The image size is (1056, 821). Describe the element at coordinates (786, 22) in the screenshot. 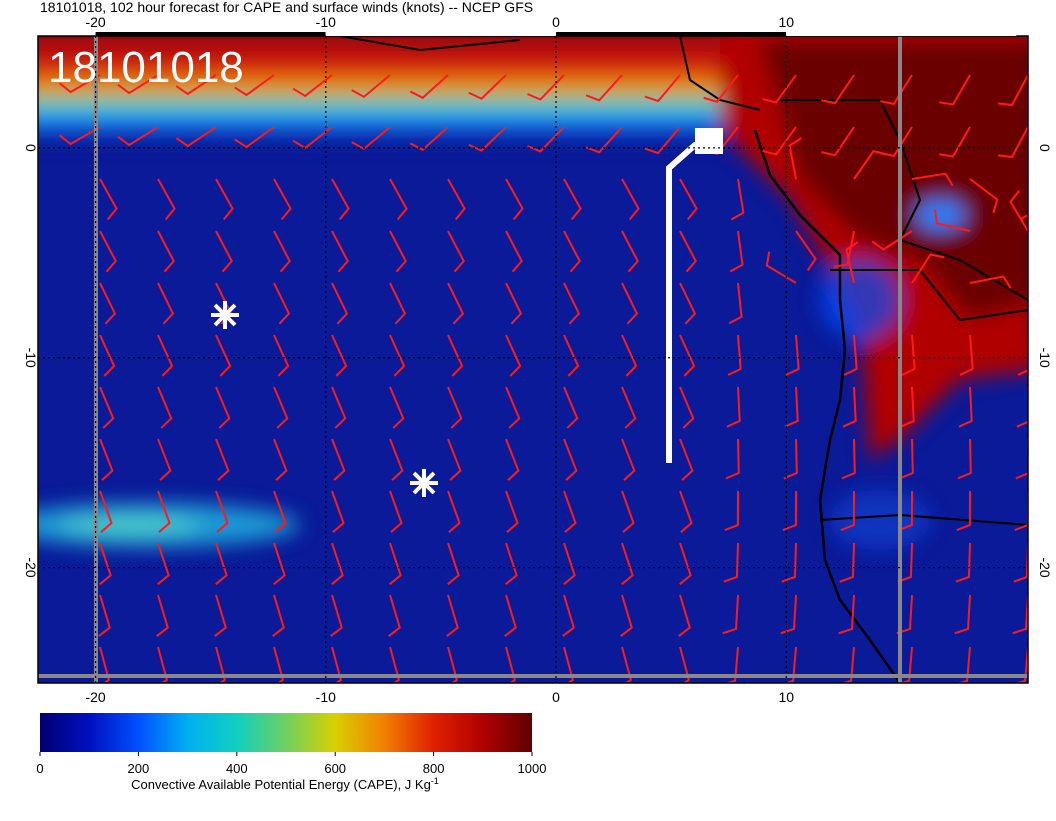

I see `x-tick-label: 10` at that location.